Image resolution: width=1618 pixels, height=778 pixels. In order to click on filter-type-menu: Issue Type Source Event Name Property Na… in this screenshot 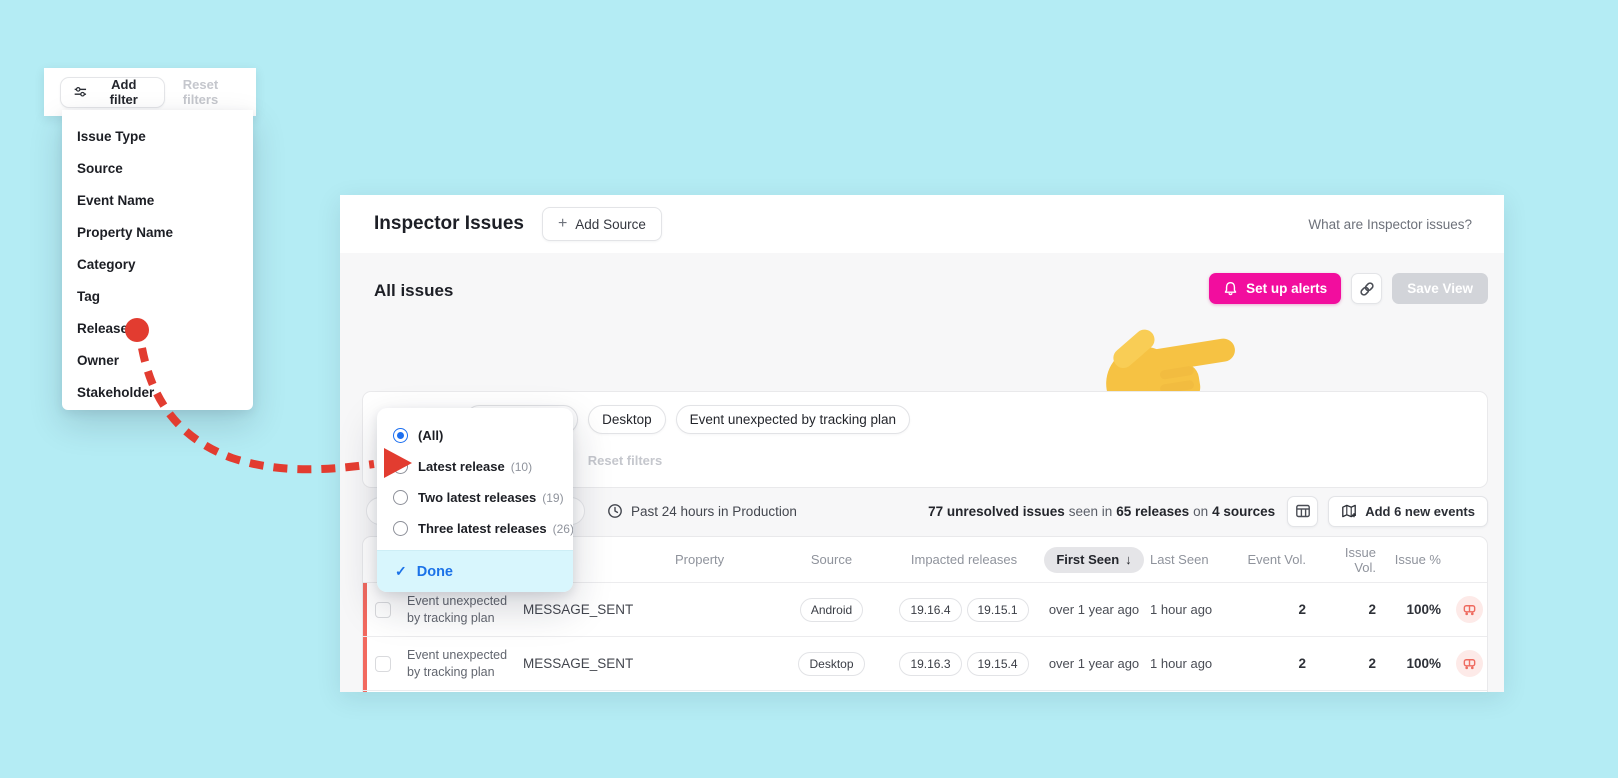, I will do `click(157, 260)`.